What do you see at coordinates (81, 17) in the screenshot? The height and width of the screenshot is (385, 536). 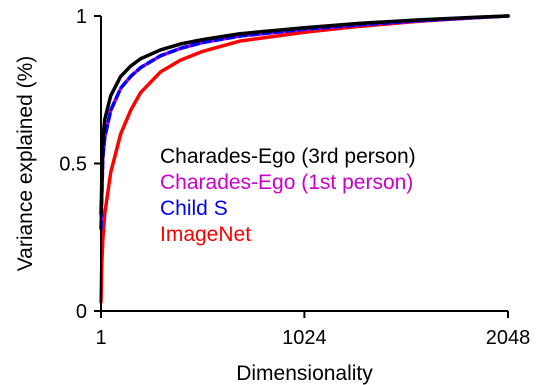 I see `y-tick-label: 1` at bounding box center [81, 17].